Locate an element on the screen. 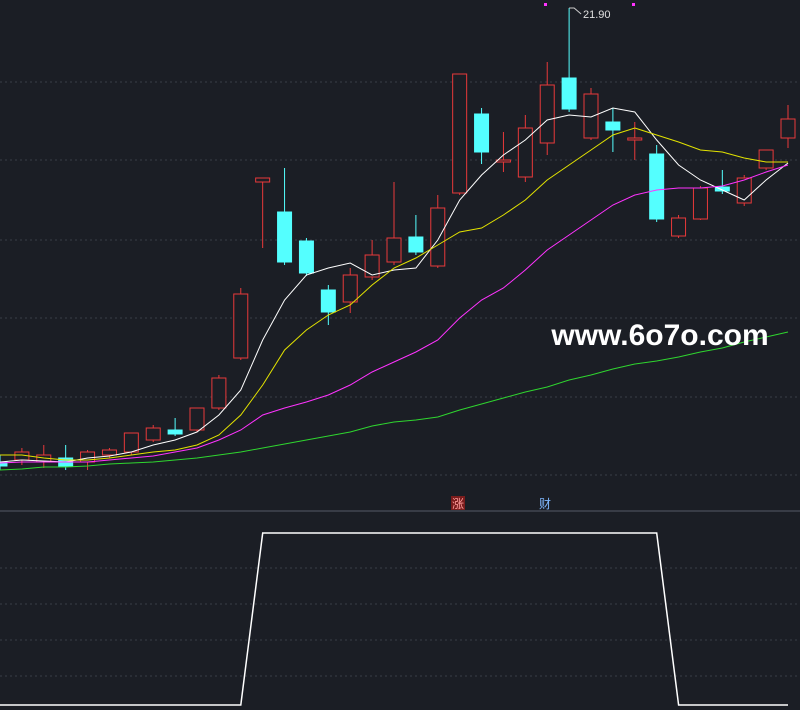 This screenshot has height=710, width=800. high-label: 21.90 is located at coordinates (597, 15).